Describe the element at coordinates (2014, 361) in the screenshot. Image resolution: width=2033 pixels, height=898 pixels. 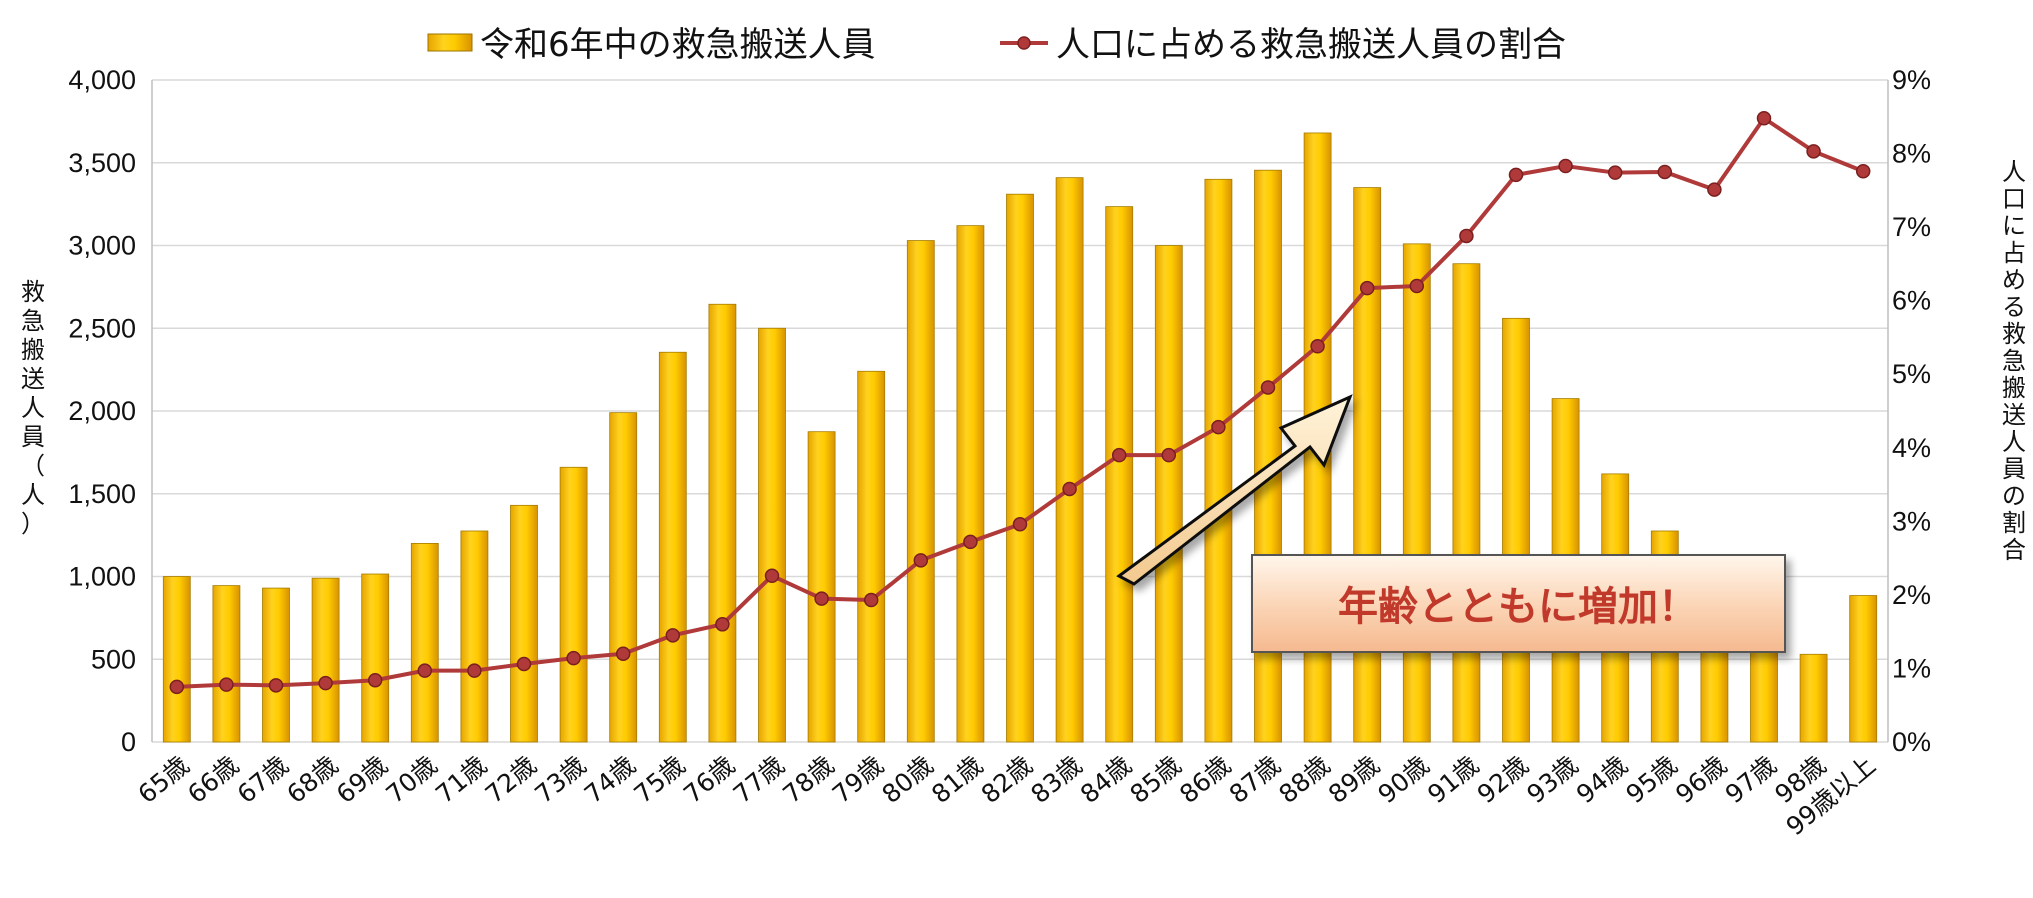
I see `y-axis-right-title: 人口に占める救急搬送人員の割合` at that location.